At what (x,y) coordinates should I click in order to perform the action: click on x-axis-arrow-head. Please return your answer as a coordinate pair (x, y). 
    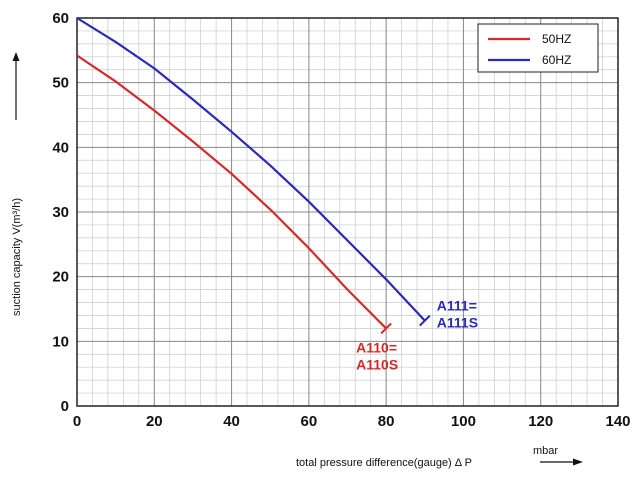
    Looking at the image, I should click on (578, 462).